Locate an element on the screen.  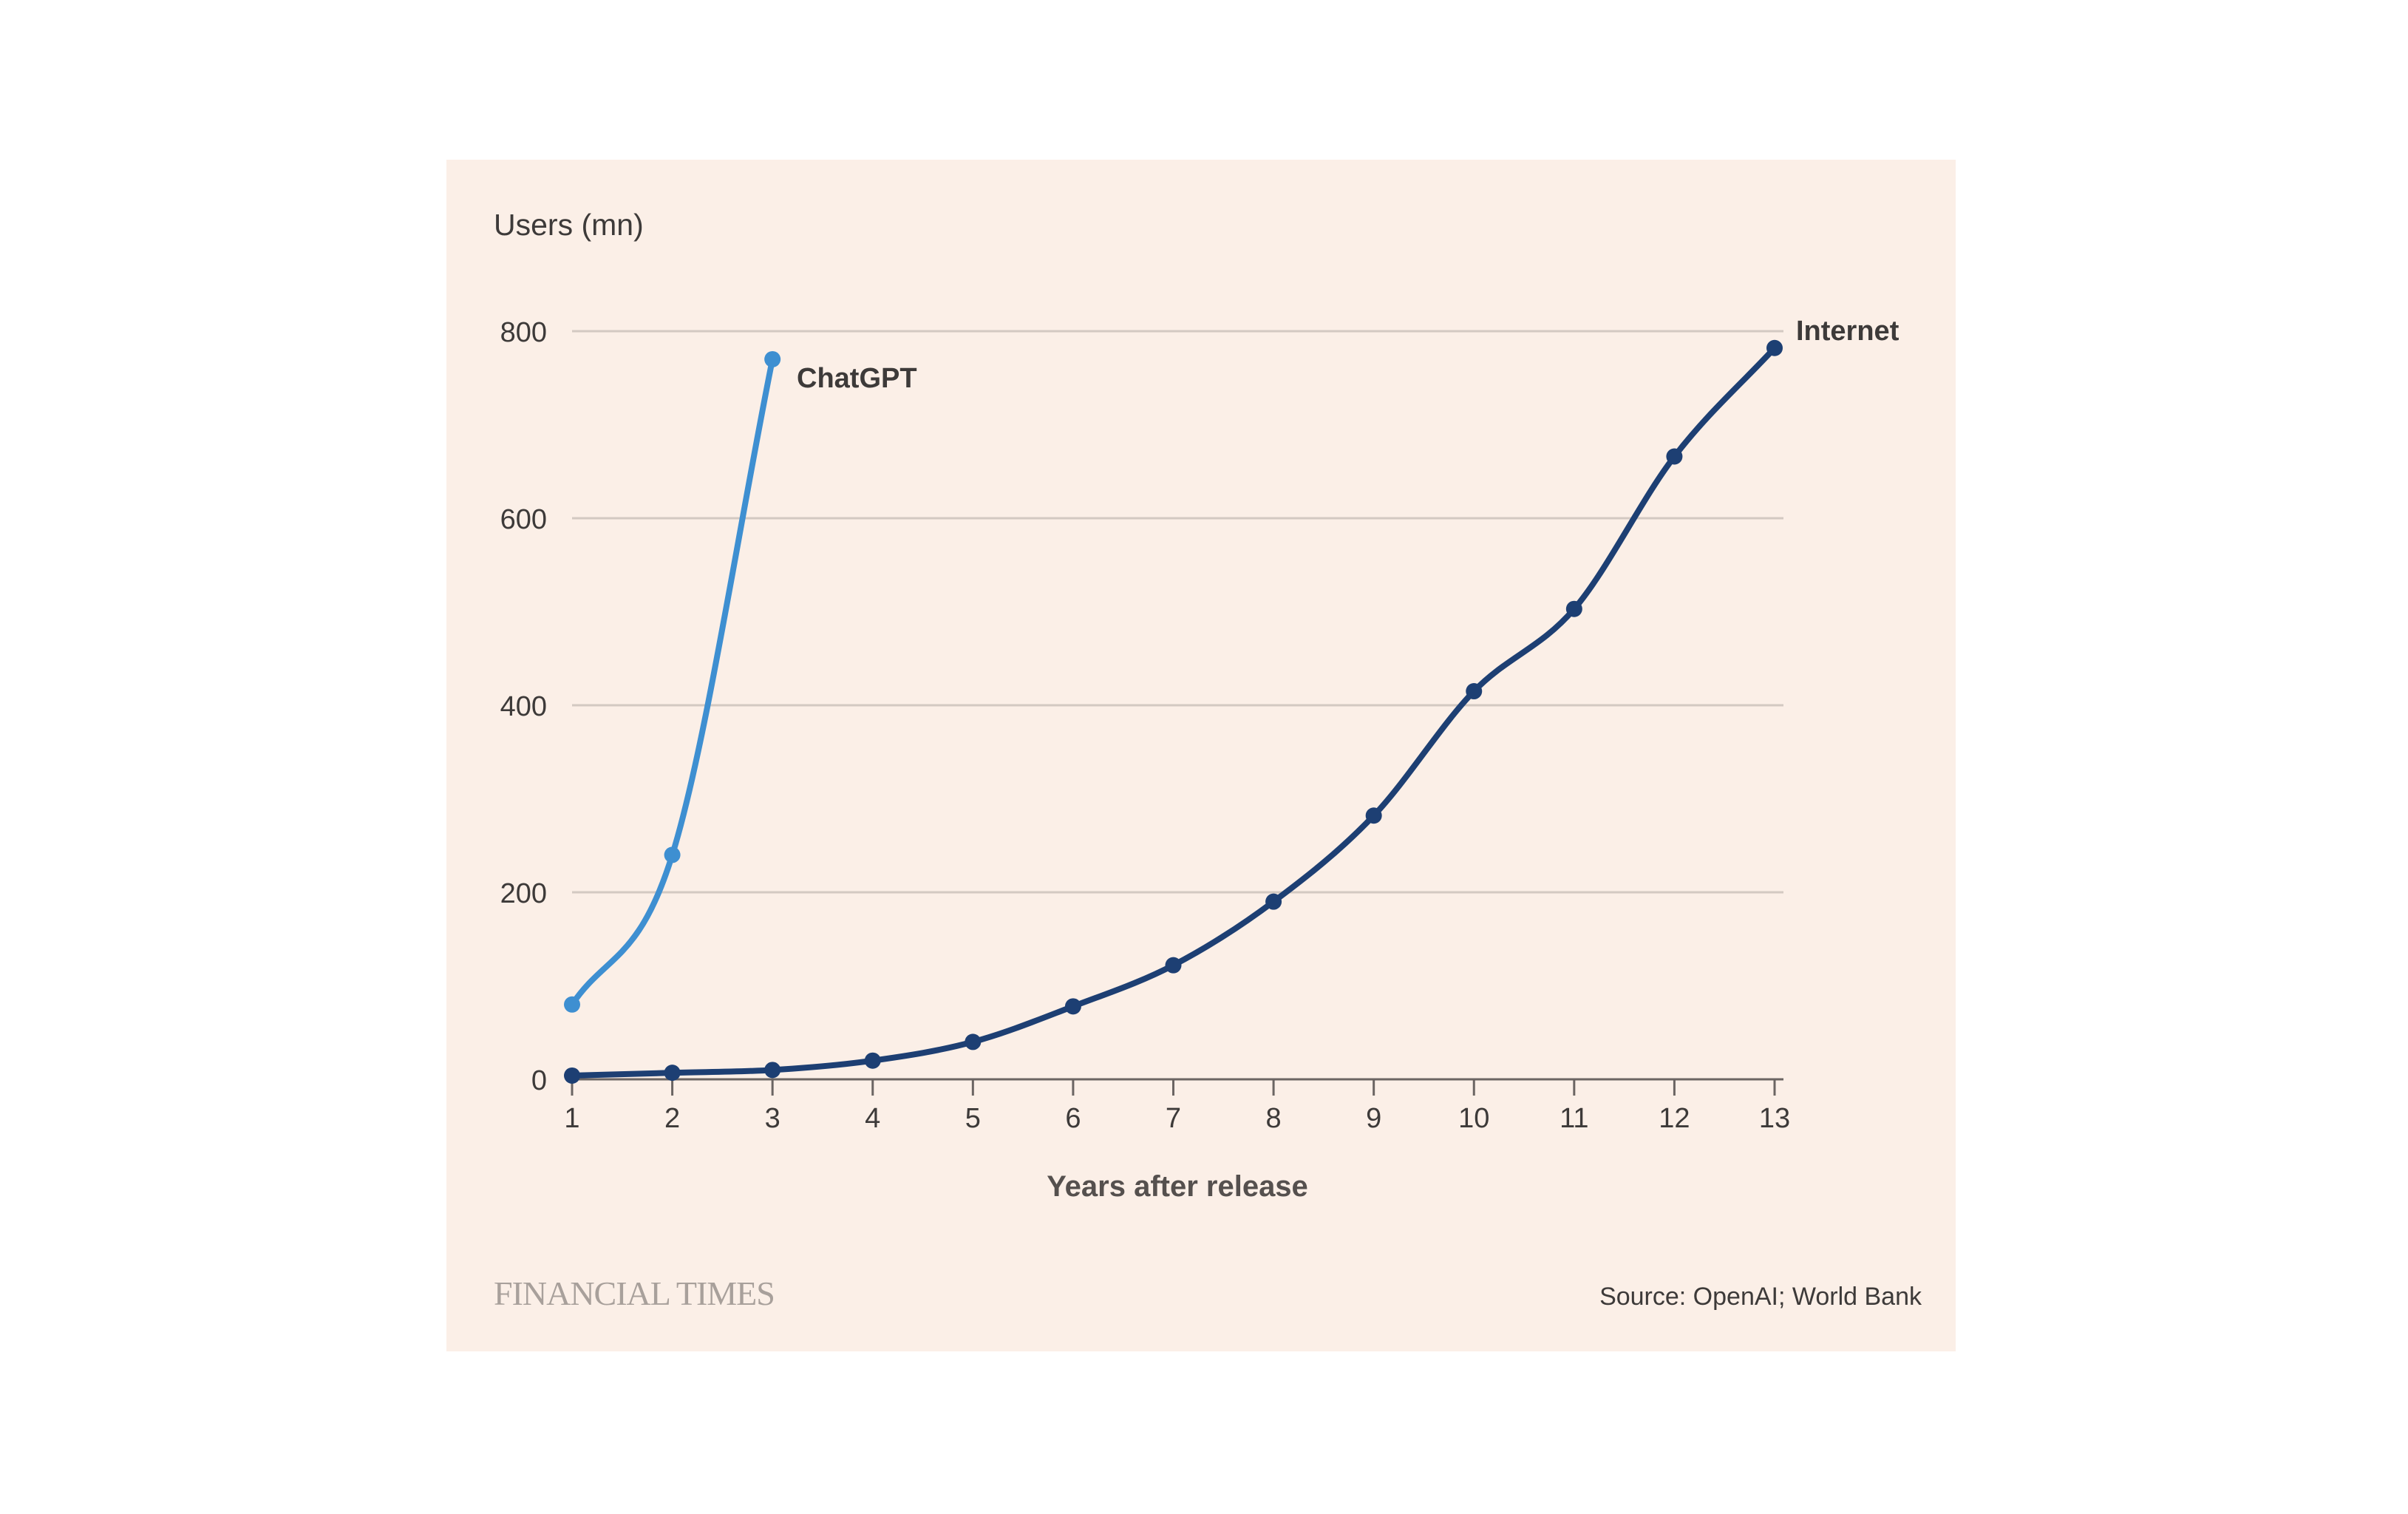
series-label-internet: Internet is located at coordinates (1847, 331).